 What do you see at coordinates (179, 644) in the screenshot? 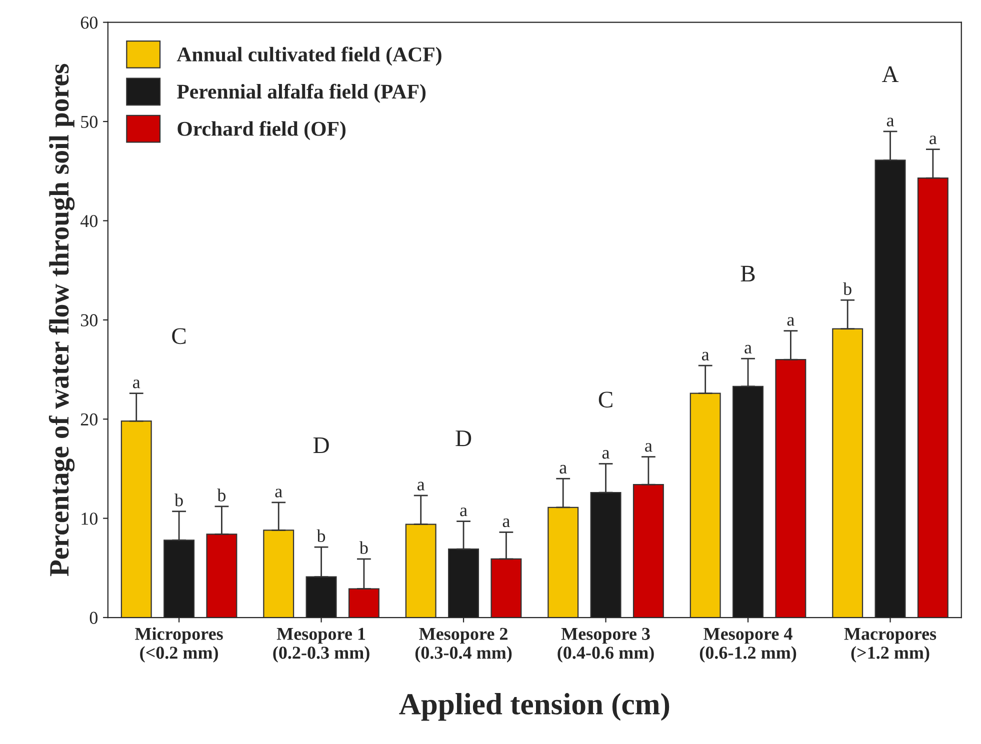
I see `x-tick-label: Micropores (<0.2 mm)` at bounding box center [179, 644].